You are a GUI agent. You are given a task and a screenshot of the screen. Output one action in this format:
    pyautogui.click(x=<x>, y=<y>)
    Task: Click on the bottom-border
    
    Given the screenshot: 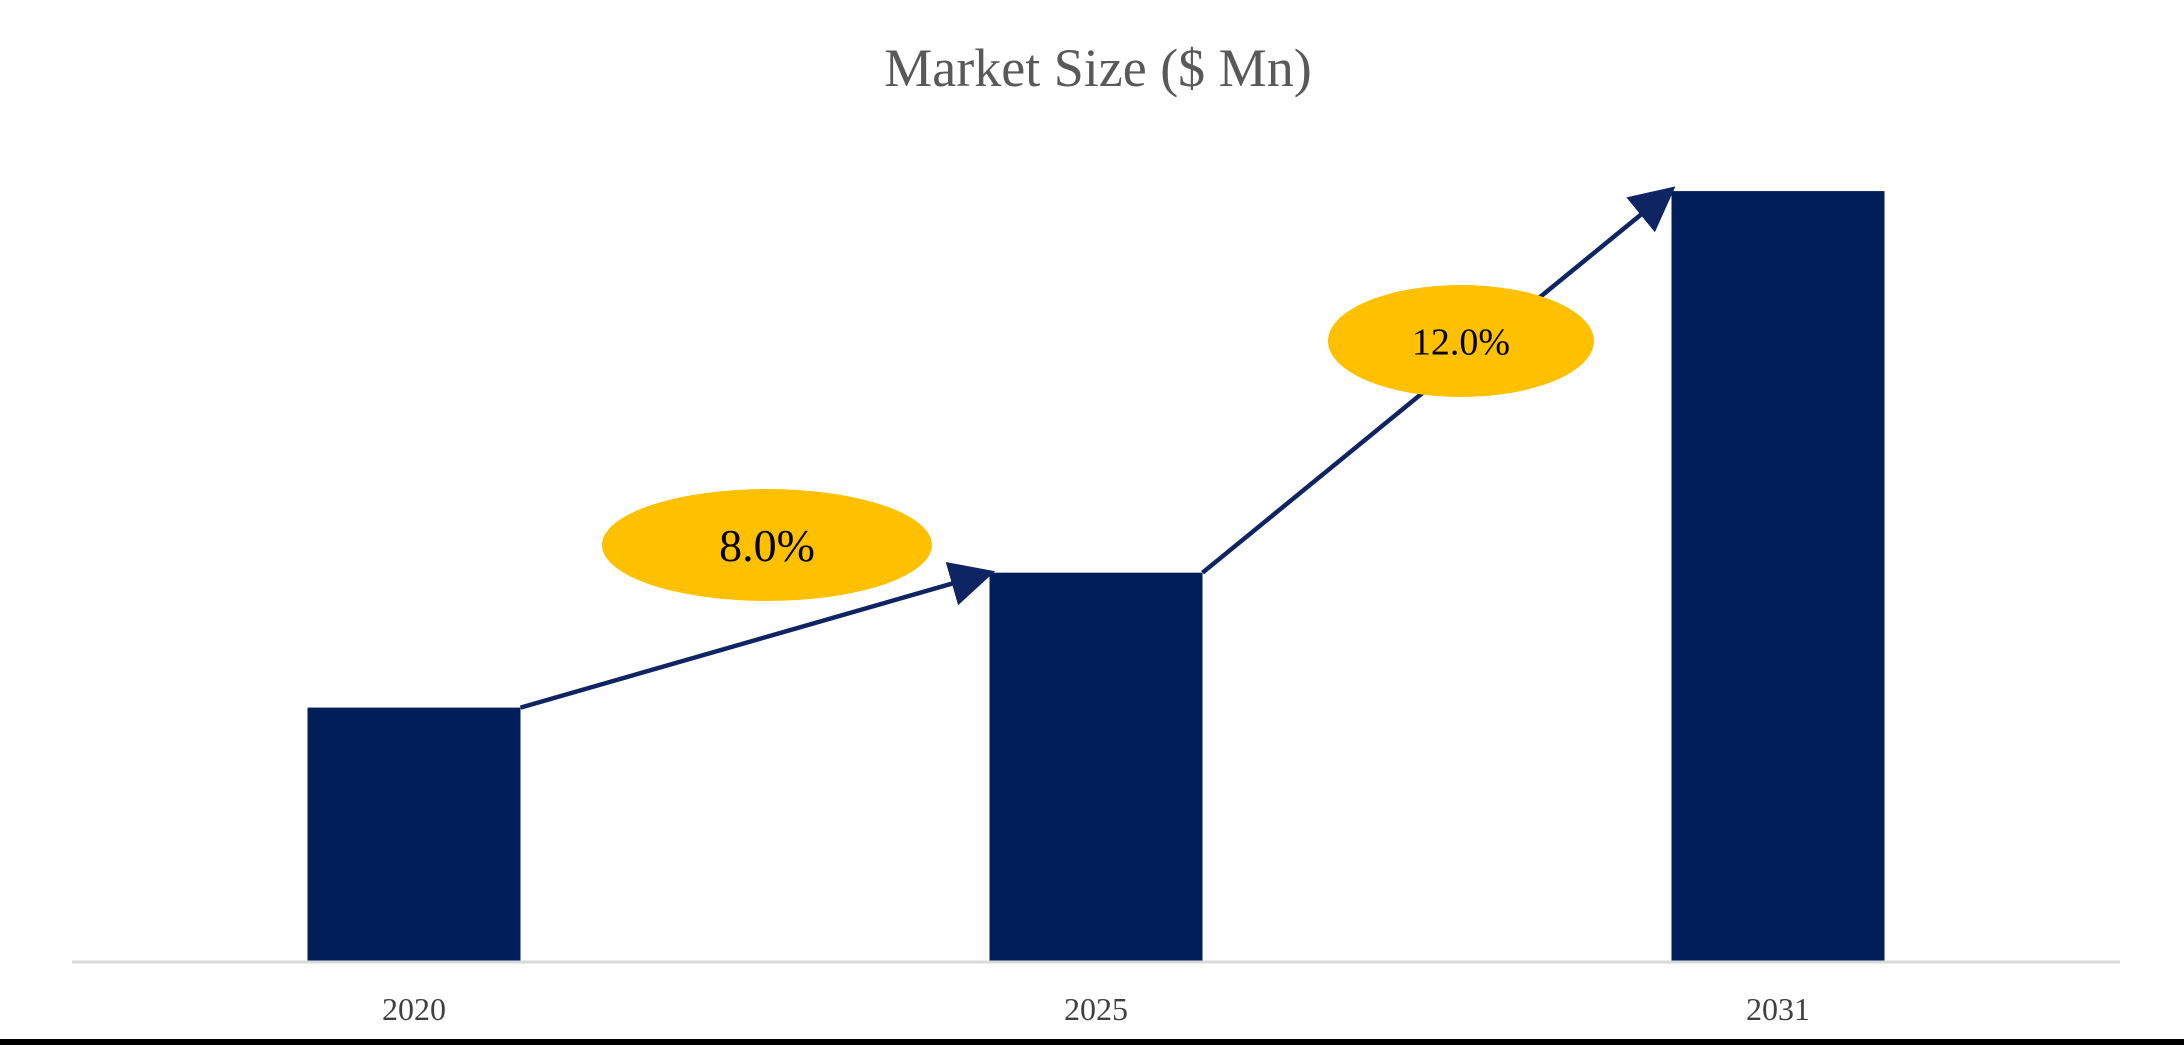 What is the action you would take?
    pyautogui.click(x=1092, y=1042)
    